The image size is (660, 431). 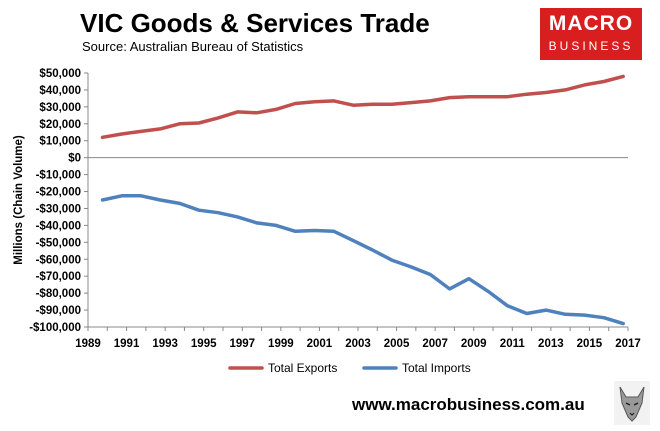 I want to click on y-tick-label: $30,000, so click(x=60, y=108).